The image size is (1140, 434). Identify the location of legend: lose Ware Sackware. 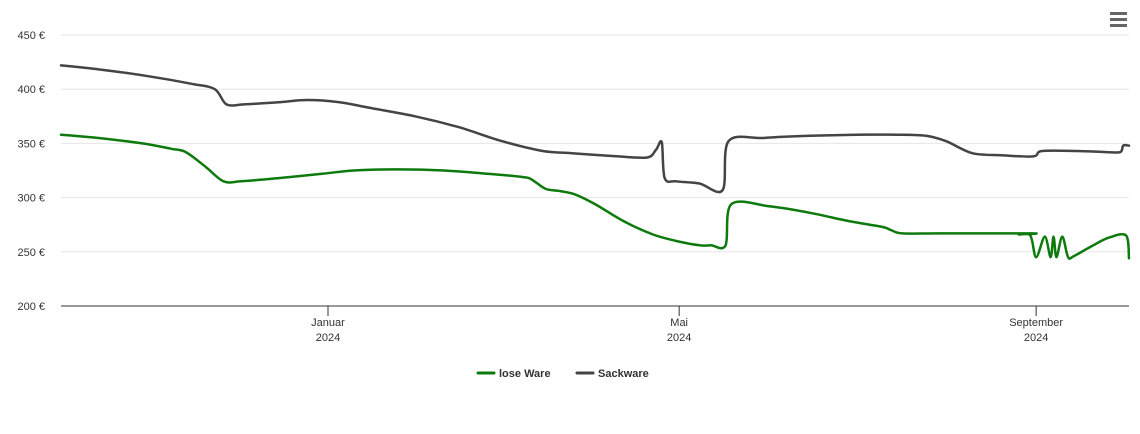
(562, 374).